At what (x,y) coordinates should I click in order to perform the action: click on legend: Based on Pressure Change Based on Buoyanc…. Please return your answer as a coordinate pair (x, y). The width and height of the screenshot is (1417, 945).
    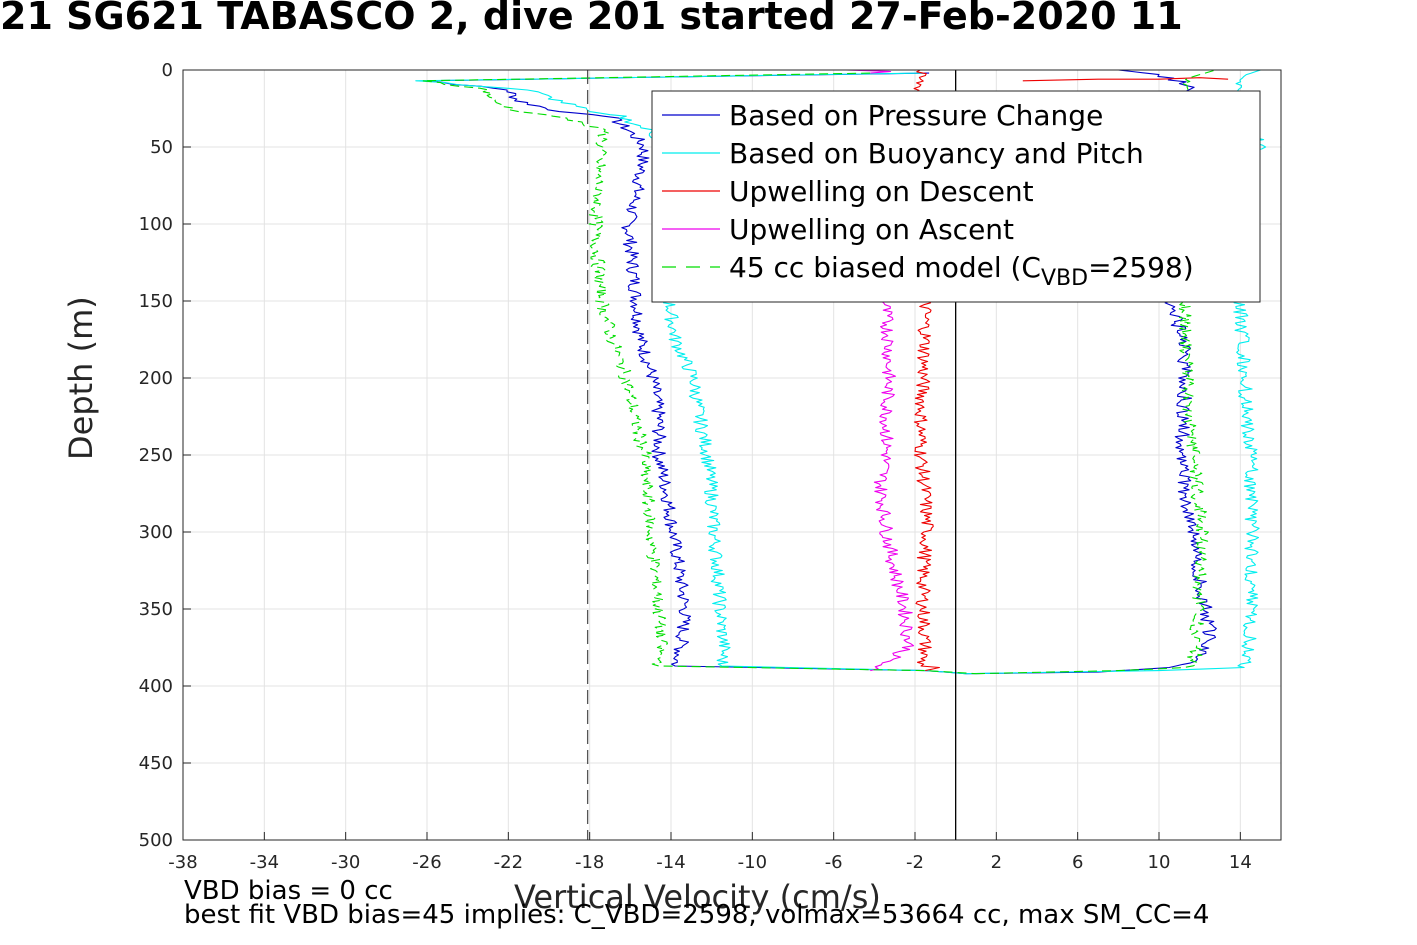
    Looking at the image, I should click on (956, 196).